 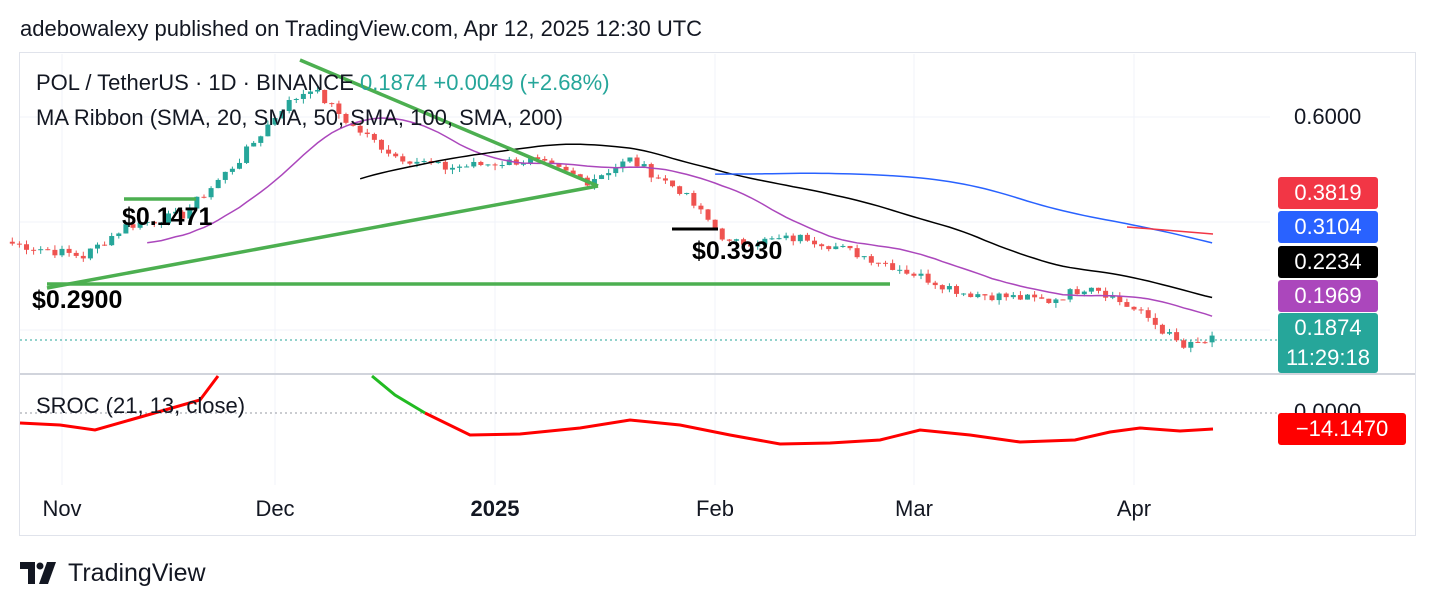 What do you see at coordinates (1134, 508) in the screenshot?
I see `x-tick-apr: Apr` at bounding box center [1134, 508].